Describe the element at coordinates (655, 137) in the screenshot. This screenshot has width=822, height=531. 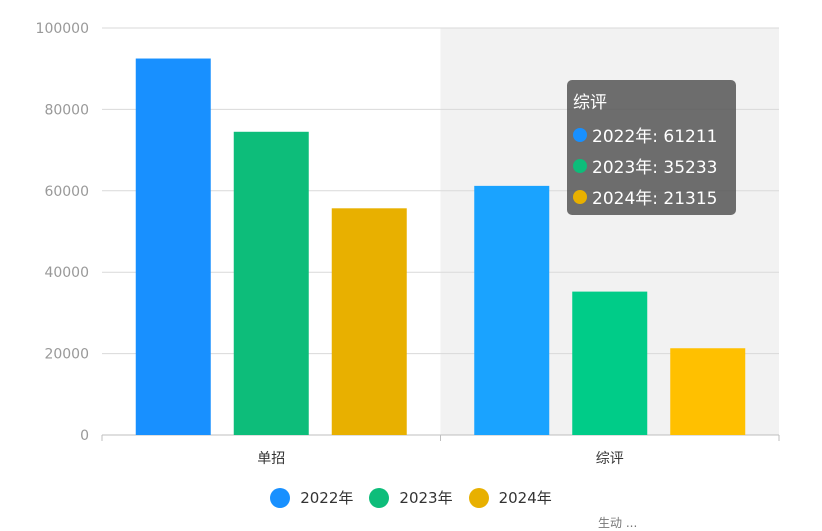
I see `tooltip-row-label: 2022年: 61211` at that location.